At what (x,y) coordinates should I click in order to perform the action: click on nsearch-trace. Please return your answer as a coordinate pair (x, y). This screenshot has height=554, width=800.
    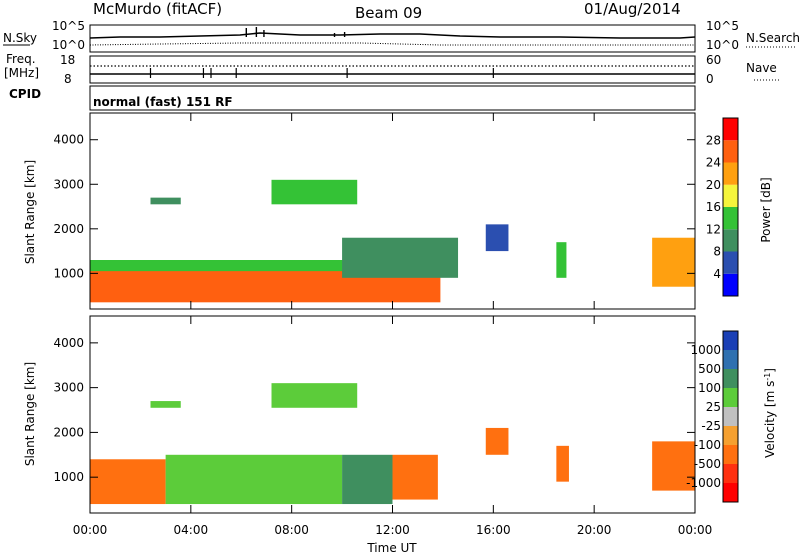
    Looking at the image, I should click on (392, 44).